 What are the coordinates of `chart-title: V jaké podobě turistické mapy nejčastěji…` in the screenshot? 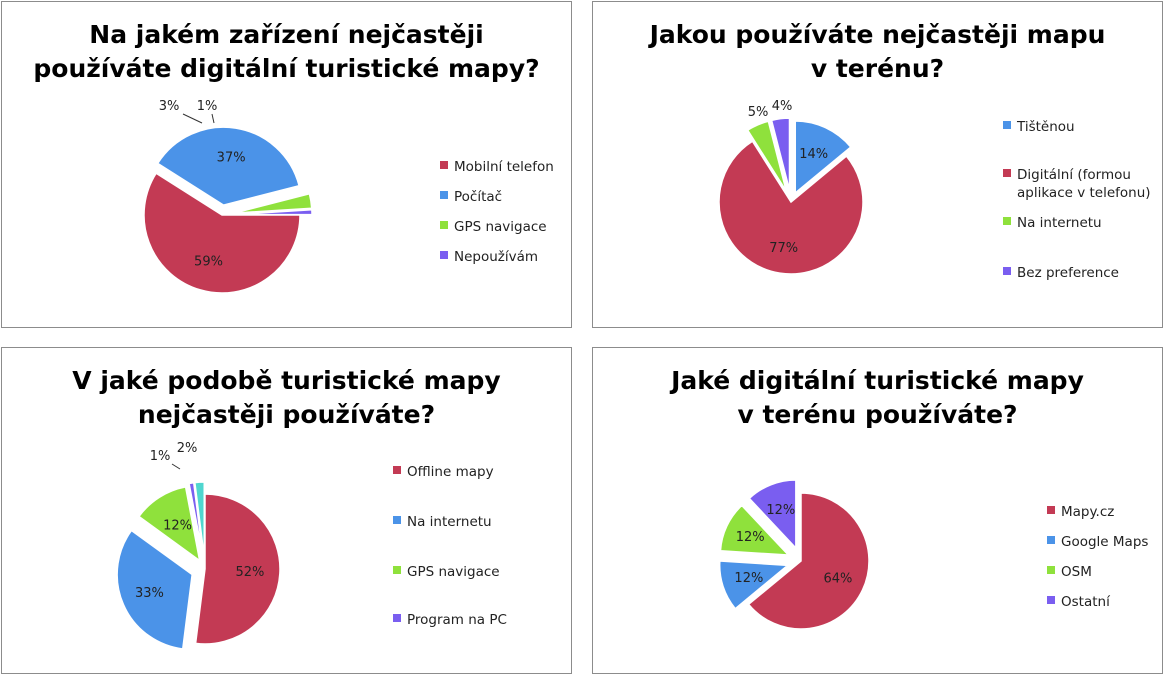 It's located at (286, 398).